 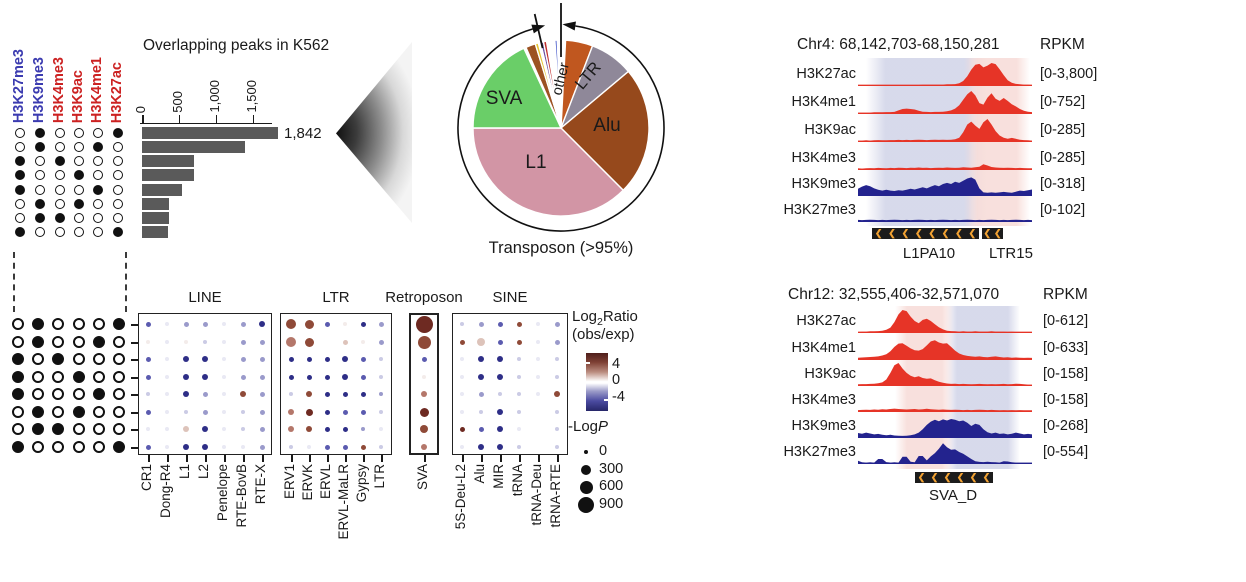 What do you see at coordinates (823, 102) in the screenshot?
I see `track-label-H3K4me1: H3K4me1` at bounding box center [823, 102].